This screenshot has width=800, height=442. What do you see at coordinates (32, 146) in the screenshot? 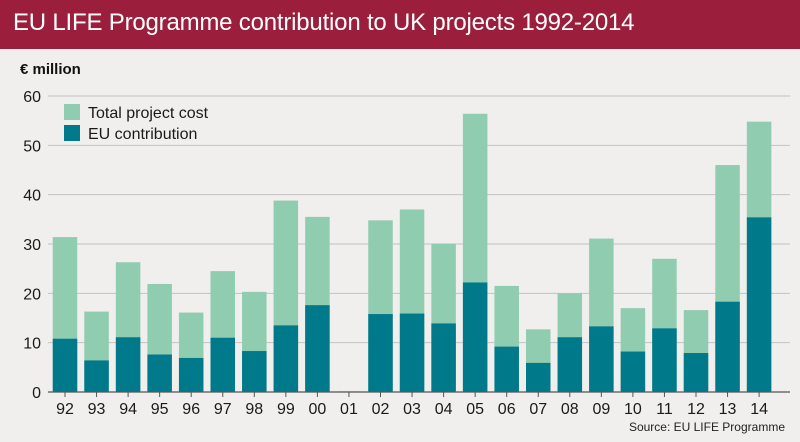
I see `y-tick-label: 50` at bounding box center [32, 146].